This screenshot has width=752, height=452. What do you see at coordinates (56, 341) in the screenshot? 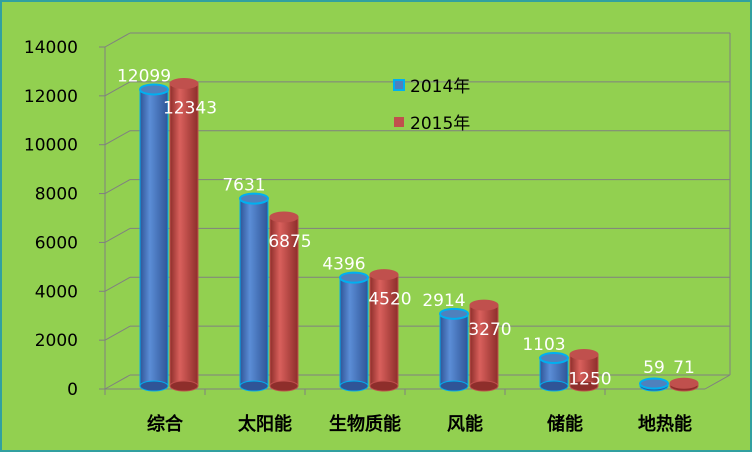
I see `y-tick-label: 2000` at bounding box center [56, 341].